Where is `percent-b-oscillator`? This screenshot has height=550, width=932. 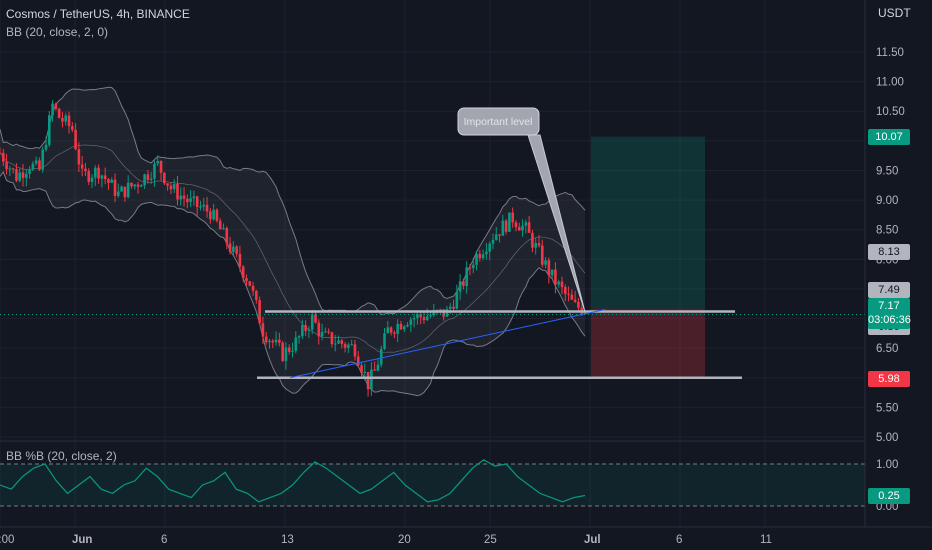
percent-b-oscillator is located at coordinates (432, 473).